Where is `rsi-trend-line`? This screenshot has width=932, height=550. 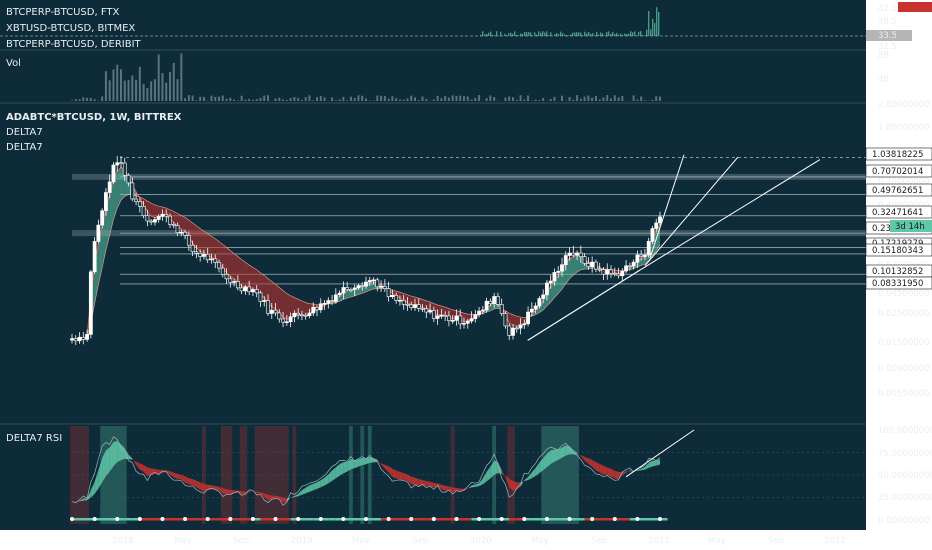
rsi-trend-line is located at coordinates (660, 453).